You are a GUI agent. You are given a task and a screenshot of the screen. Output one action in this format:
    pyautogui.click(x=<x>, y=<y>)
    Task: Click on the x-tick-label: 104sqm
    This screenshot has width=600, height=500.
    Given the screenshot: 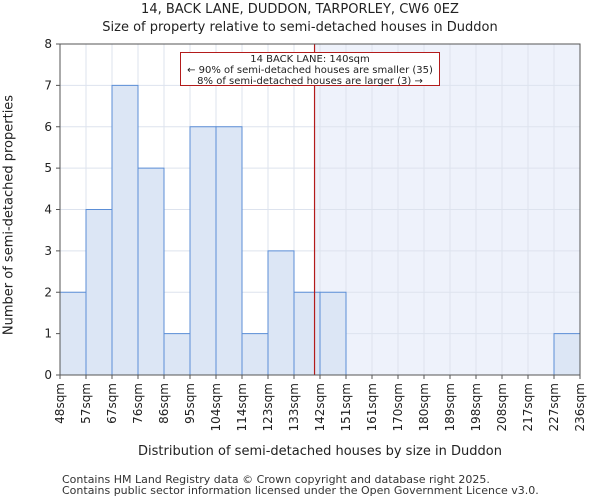 What is the action you would take?
    pyautogui.click(x=216, y=407)
    